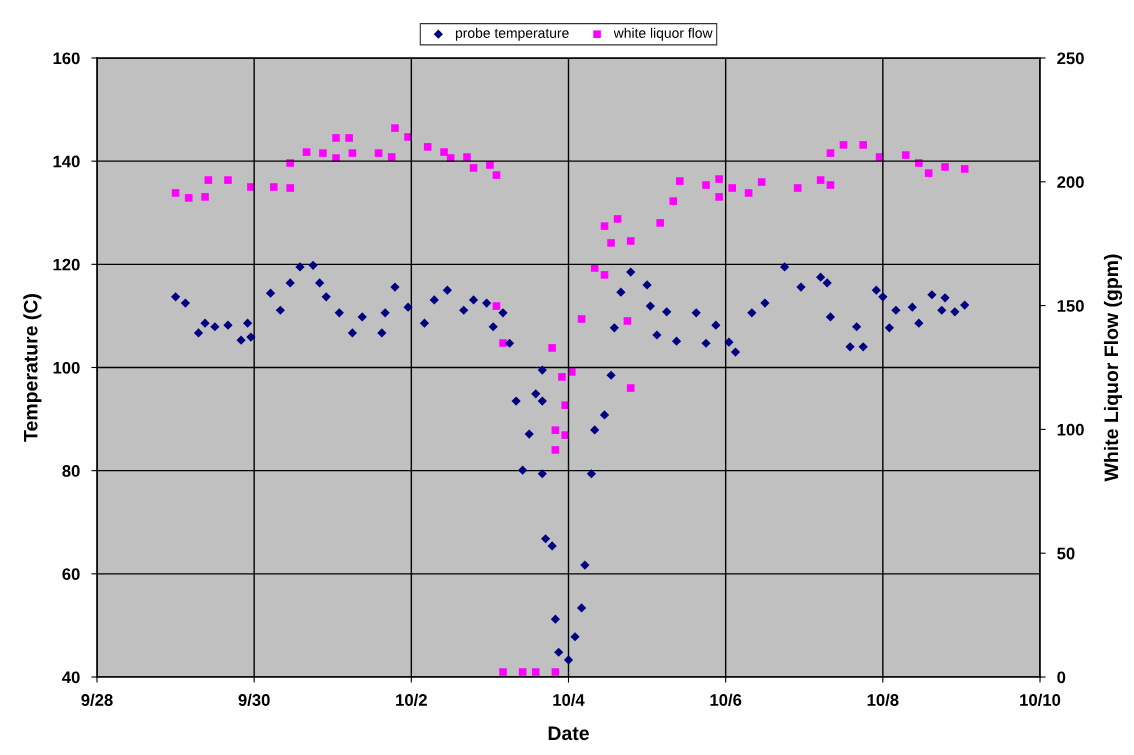 The height and width of the screenshot is (755, 1134). Describe the element at coordinates (1040, 700) in the screenshot. I see `x-tick-label: 10/10` at that location.